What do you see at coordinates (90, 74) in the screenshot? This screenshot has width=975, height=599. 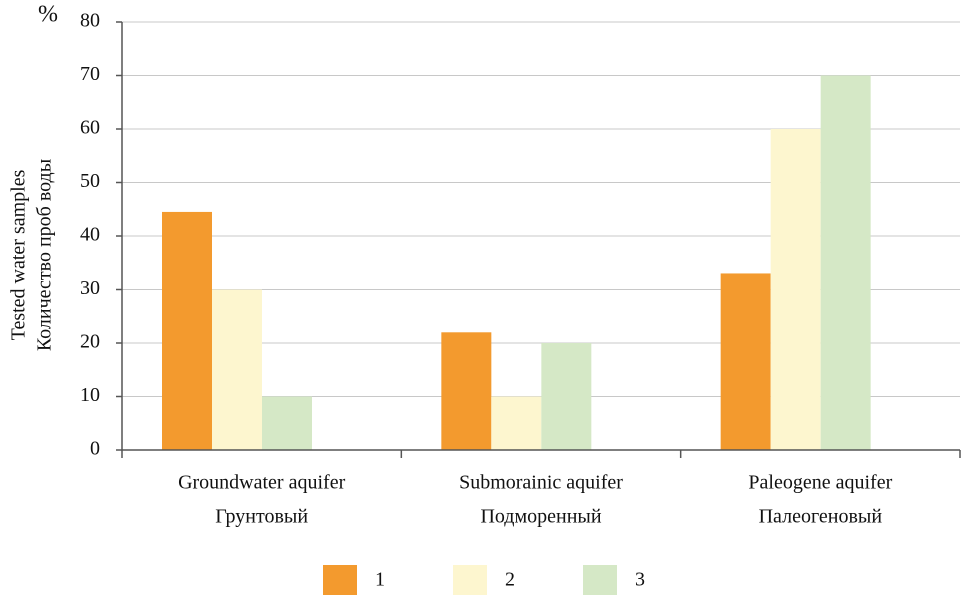 I see `y-tick-label: 70` at bounding box center [90, 74].